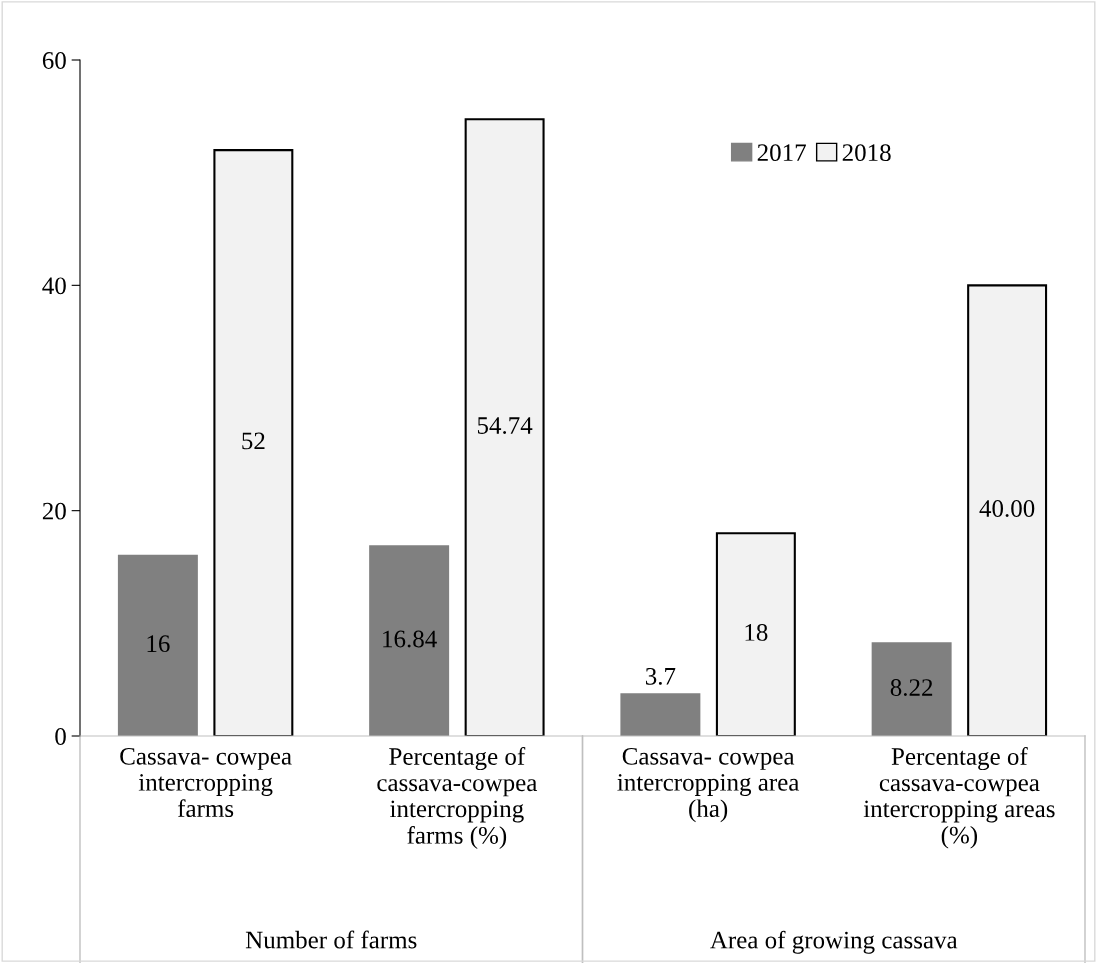 The image size is (1097, 963). I want to click on data-label: 8.22, so click(911, 688).